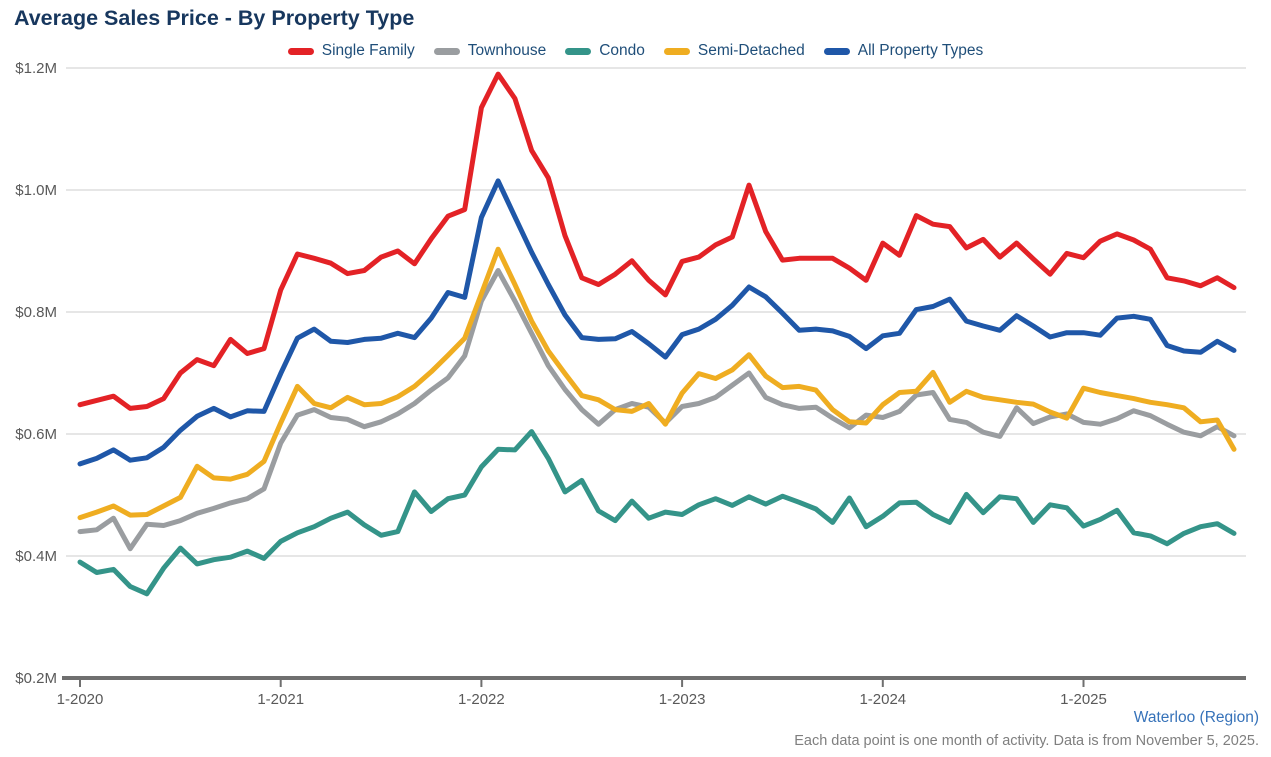 This screenshot has height=757, width=1271. What do you see at coordinates (214, 18) in the screenshot?
I see `chart-title: Average Sales Price - By Property Type` at bounding box center [214, 18].